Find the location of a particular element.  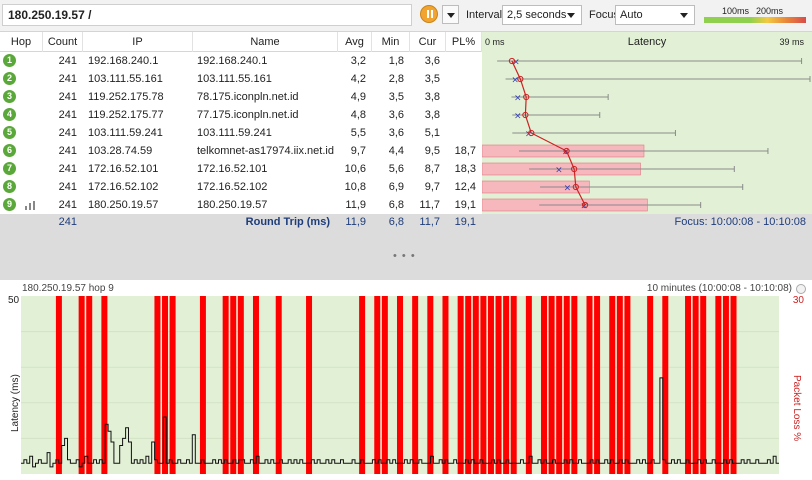

focus-select: Auto is located at coordinates (655, 15).